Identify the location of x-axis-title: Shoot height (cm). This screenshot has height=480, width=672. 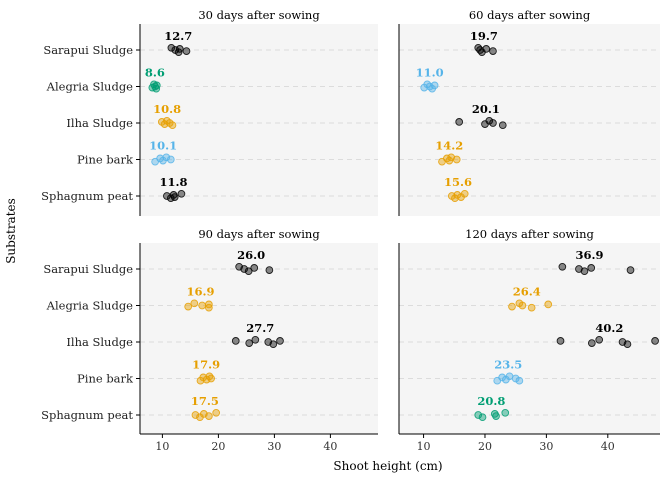
(387, 466).